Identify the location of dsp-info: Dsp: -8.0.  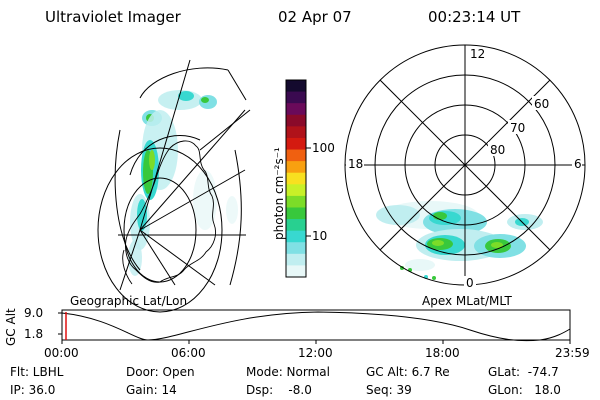
(279, 390).